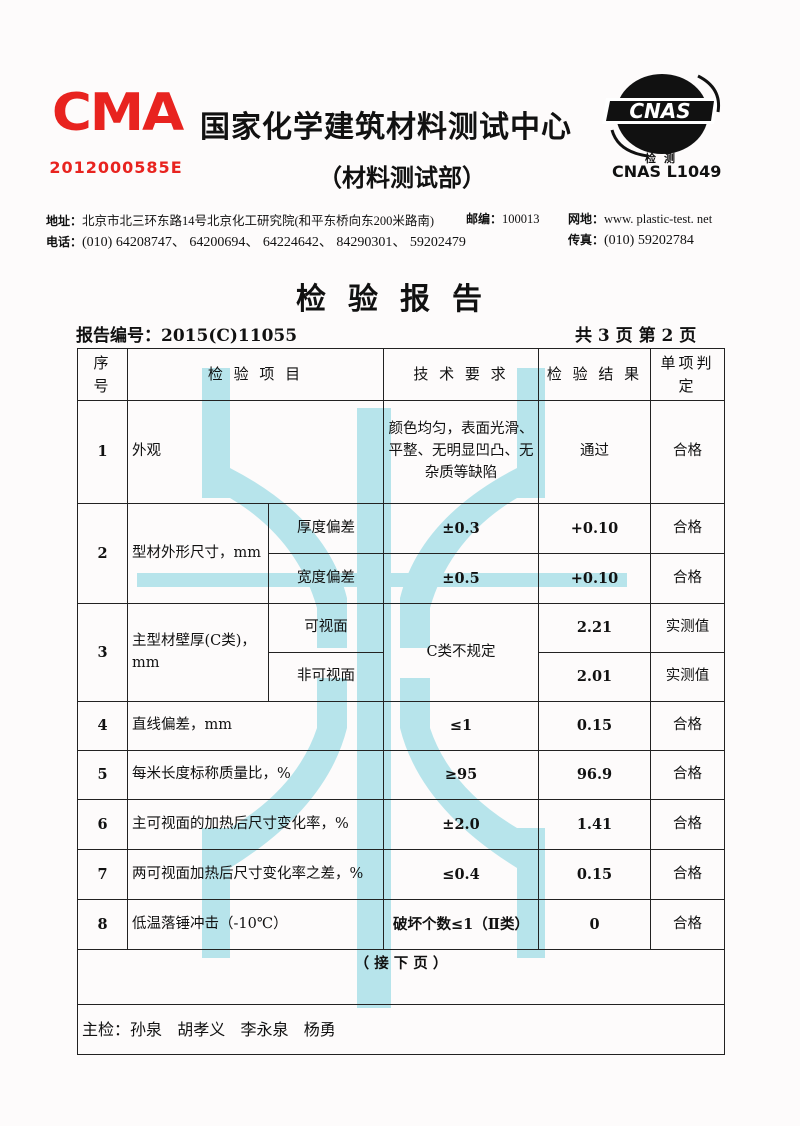 The image size is (800, 1126). I want to click on page-info: 共 3 页 第 2 页, so click(636, 336).